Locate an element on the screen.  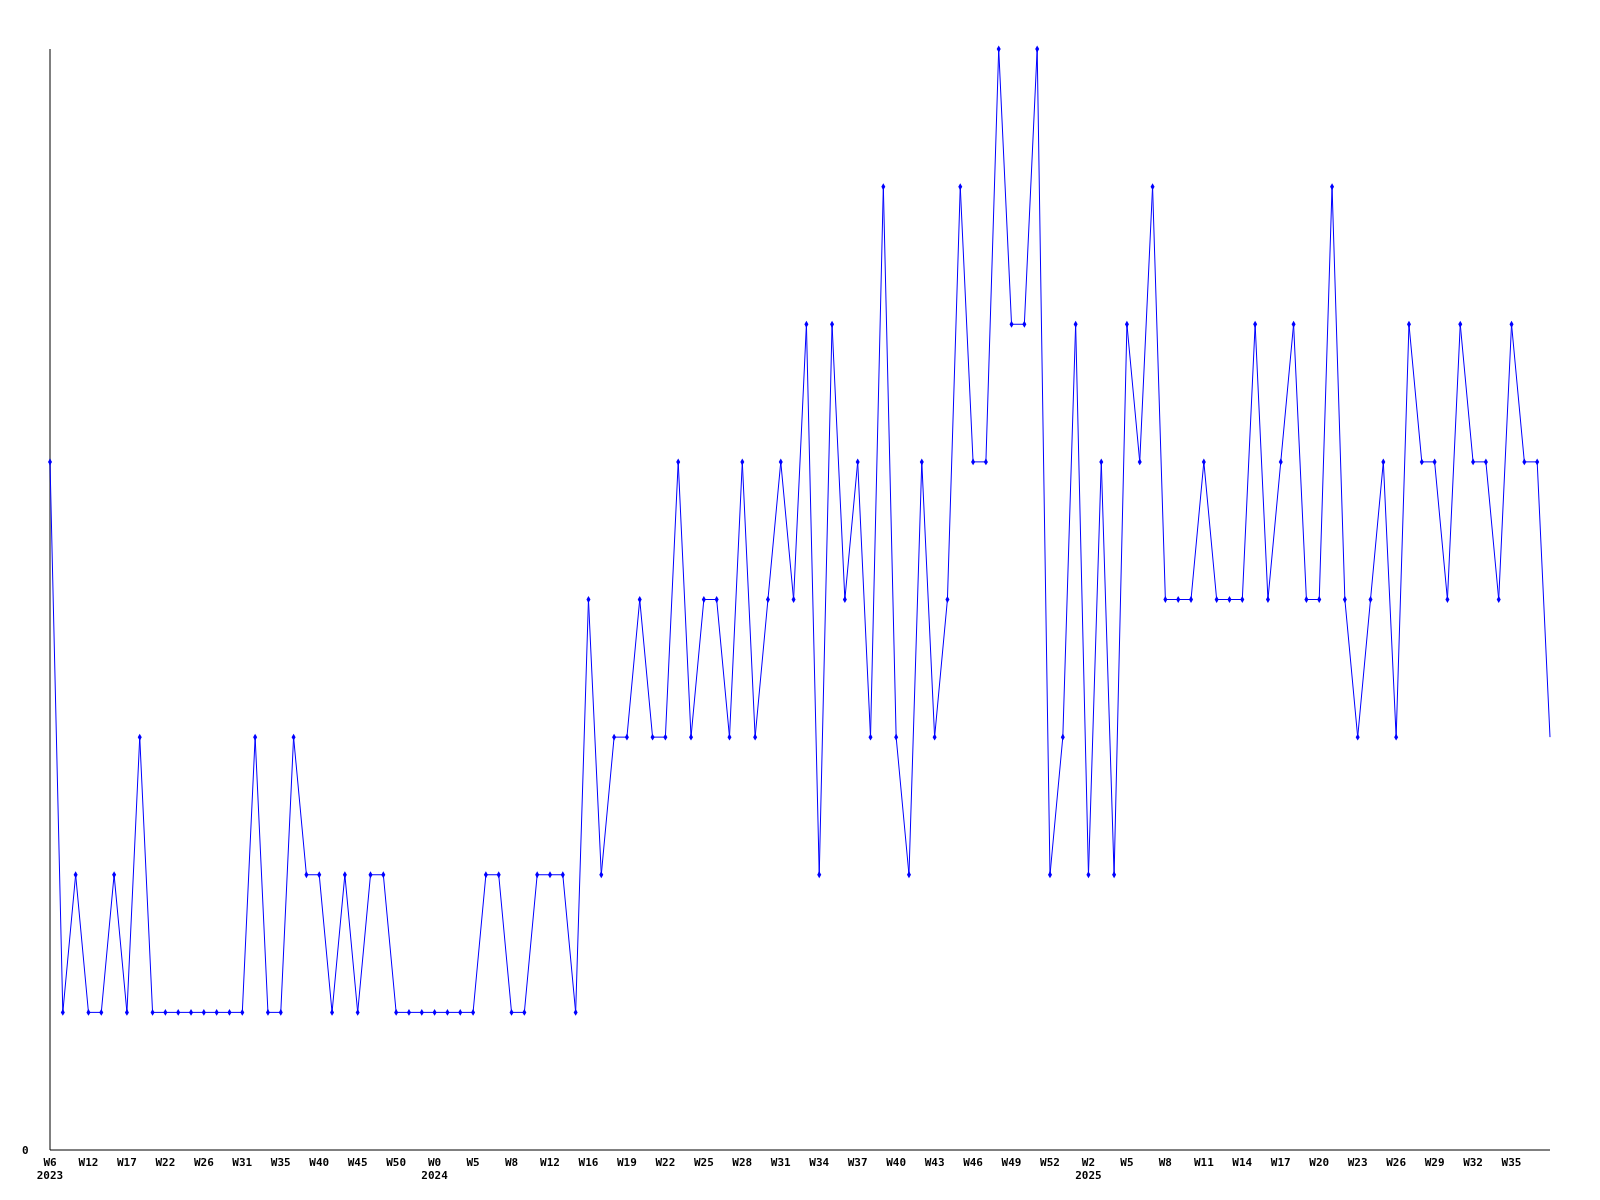
x-tick-label: W2 2025 is located at coordinates (1088, 1169).